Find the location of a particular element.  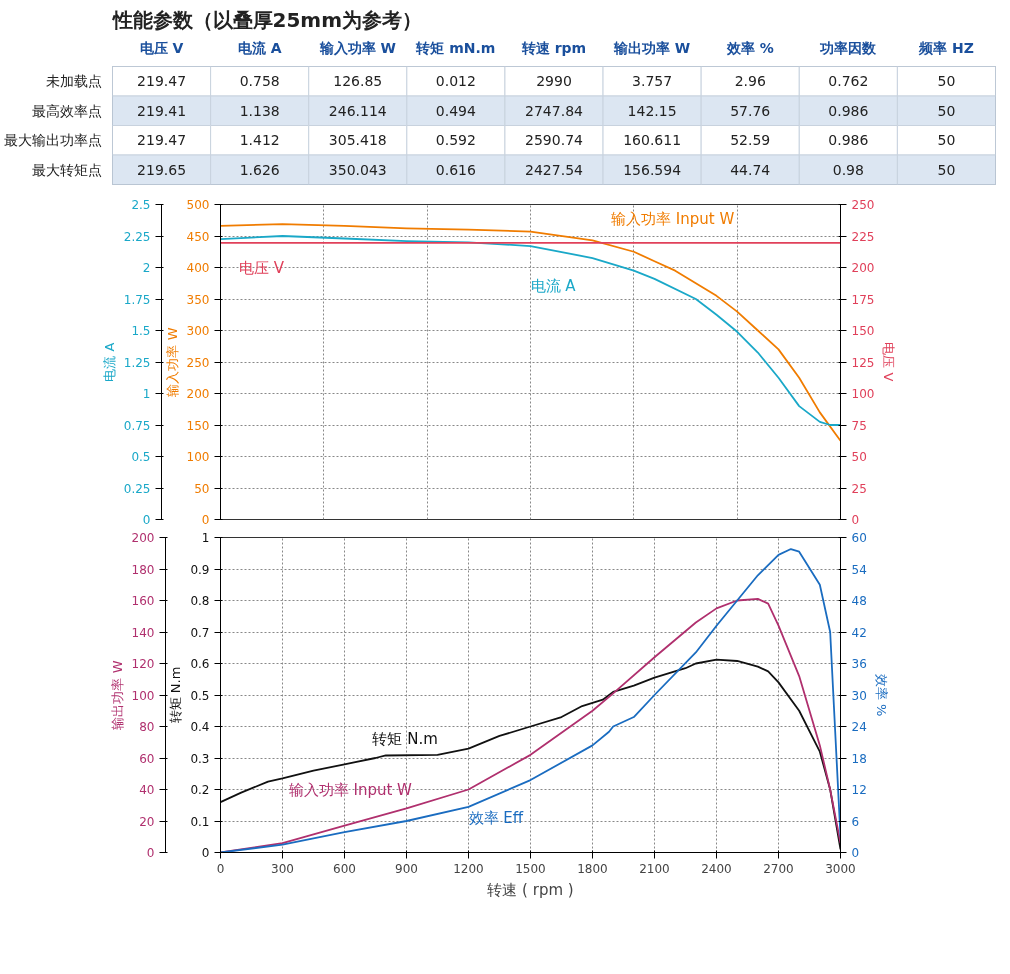

data-label: 1.626 is located at coordinates (259, 169).